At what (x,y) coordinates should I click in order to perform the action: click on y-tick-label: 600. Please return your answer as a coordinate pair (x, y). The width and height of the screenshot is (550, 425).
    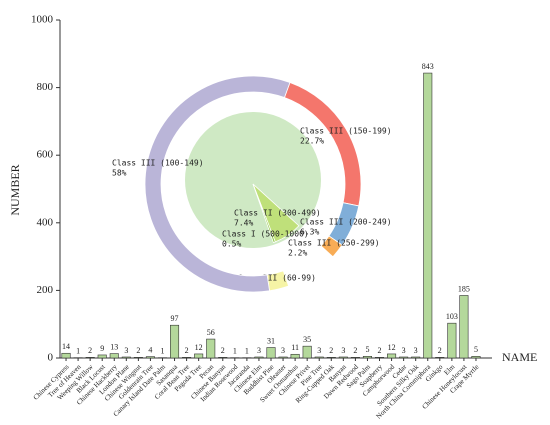
    Looking at the image, I should click on (45, 155).